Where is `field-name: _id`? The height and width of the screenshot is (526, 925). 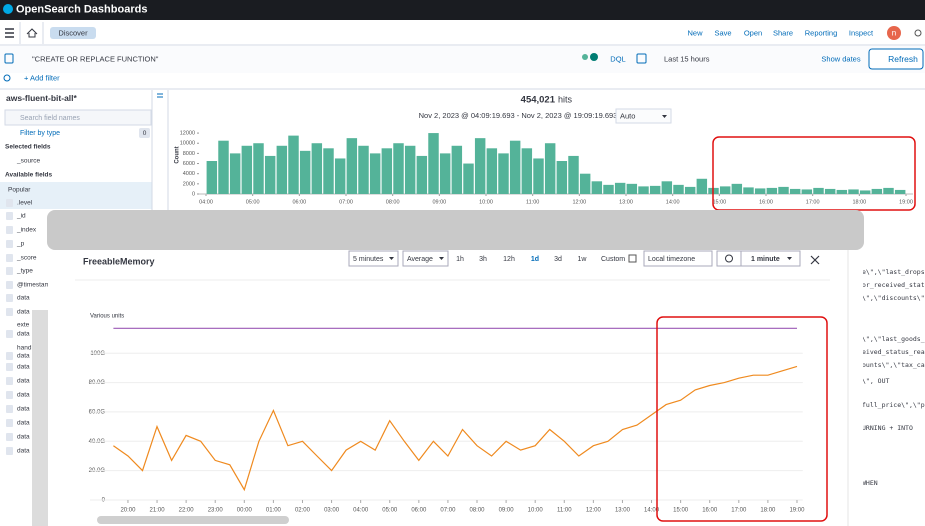
field-name: _id is located at coordinates (21, 216).